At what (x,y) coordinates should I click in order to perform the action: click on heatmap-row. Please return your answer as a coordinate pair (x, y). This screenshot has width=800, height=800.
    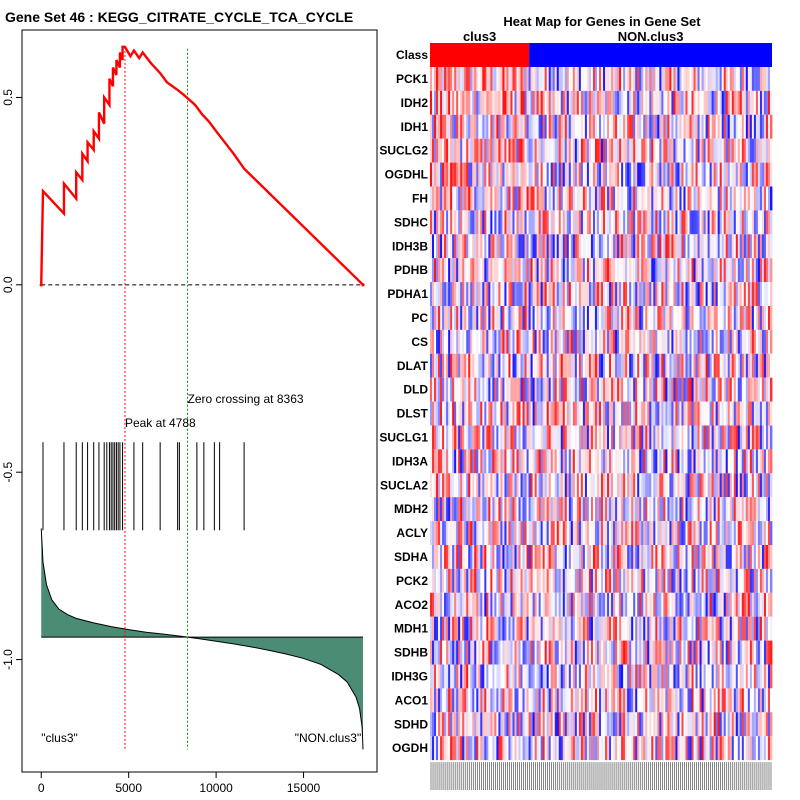
    Looking at the image, I should click on (601, 604).